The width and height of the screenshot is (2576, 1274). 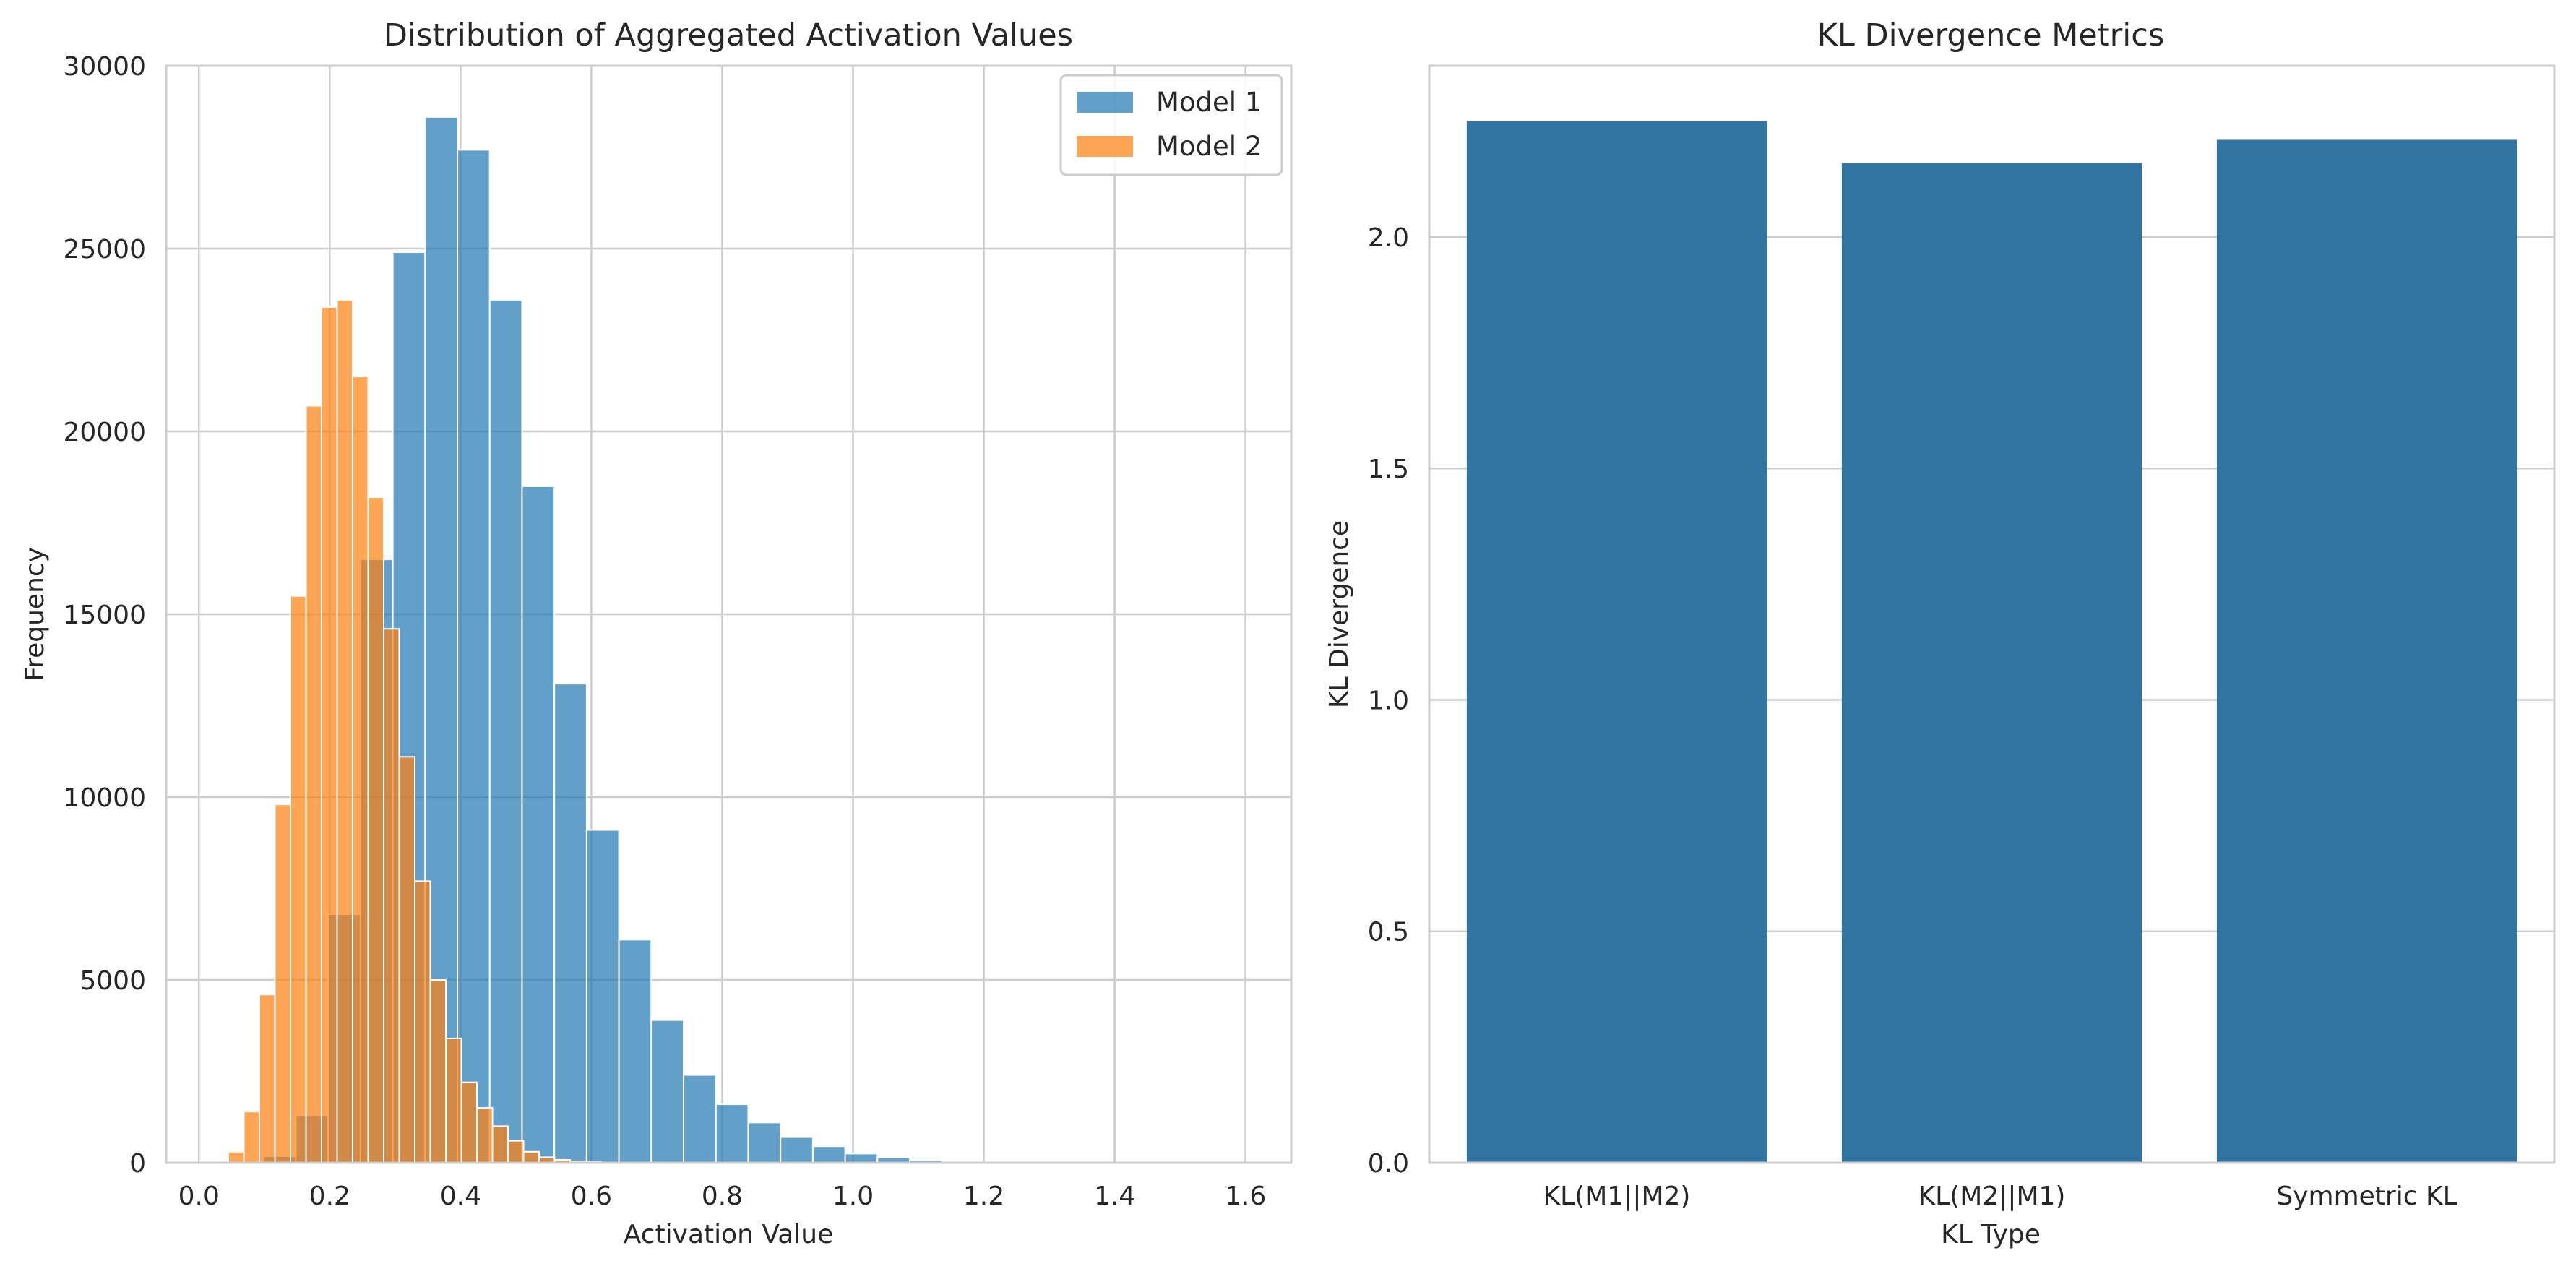 What do you see at coordinates (137, 1164) in the screenshot?
I see `histogram-y-tick-label: 0` at bounding box center [137, 1164].